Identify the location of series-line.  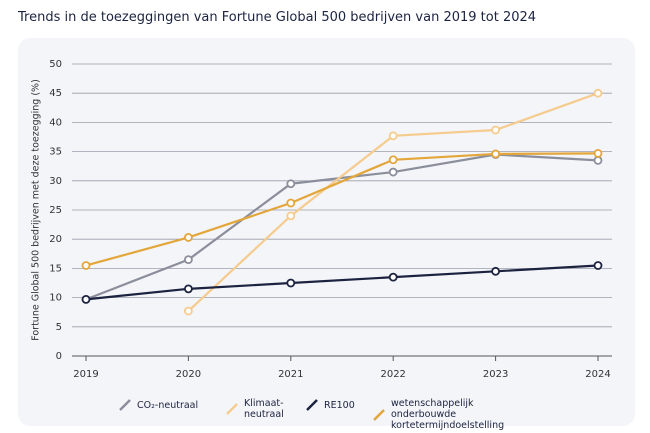
(342, 282).